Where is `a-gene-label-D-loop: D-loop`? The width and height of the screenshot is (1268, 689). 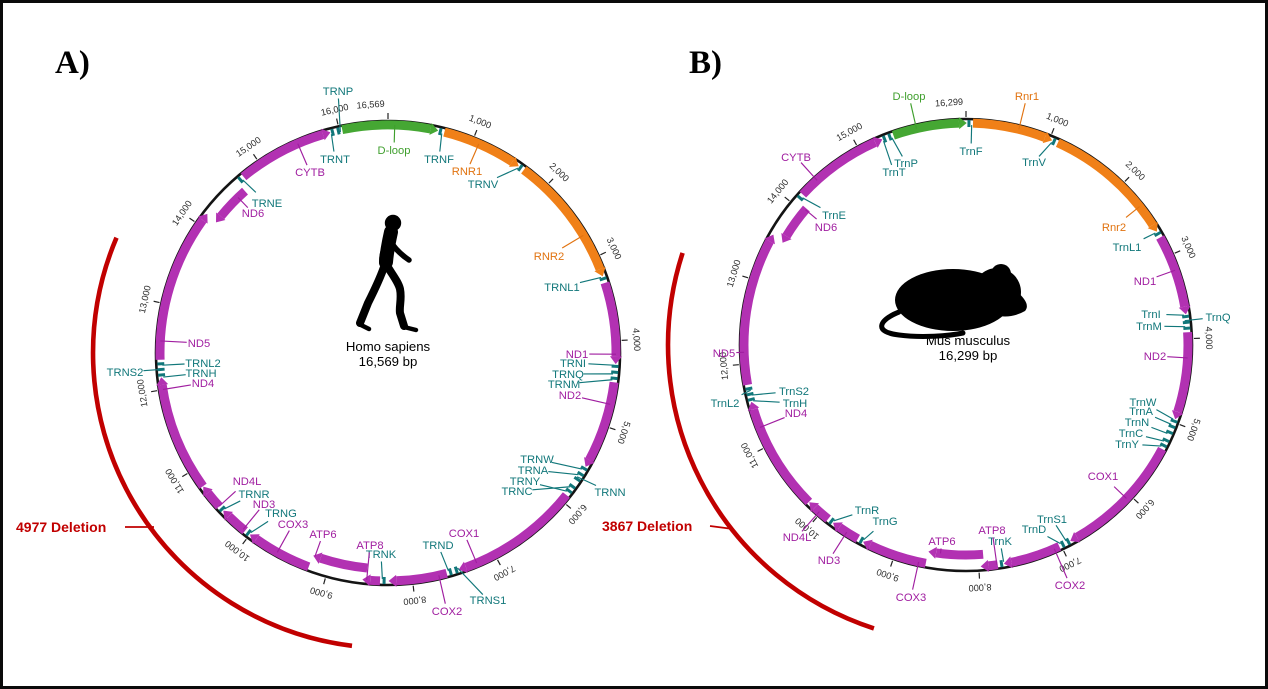
a-gene-label-D-loop: D-loop is located at coordinates (394, 151).